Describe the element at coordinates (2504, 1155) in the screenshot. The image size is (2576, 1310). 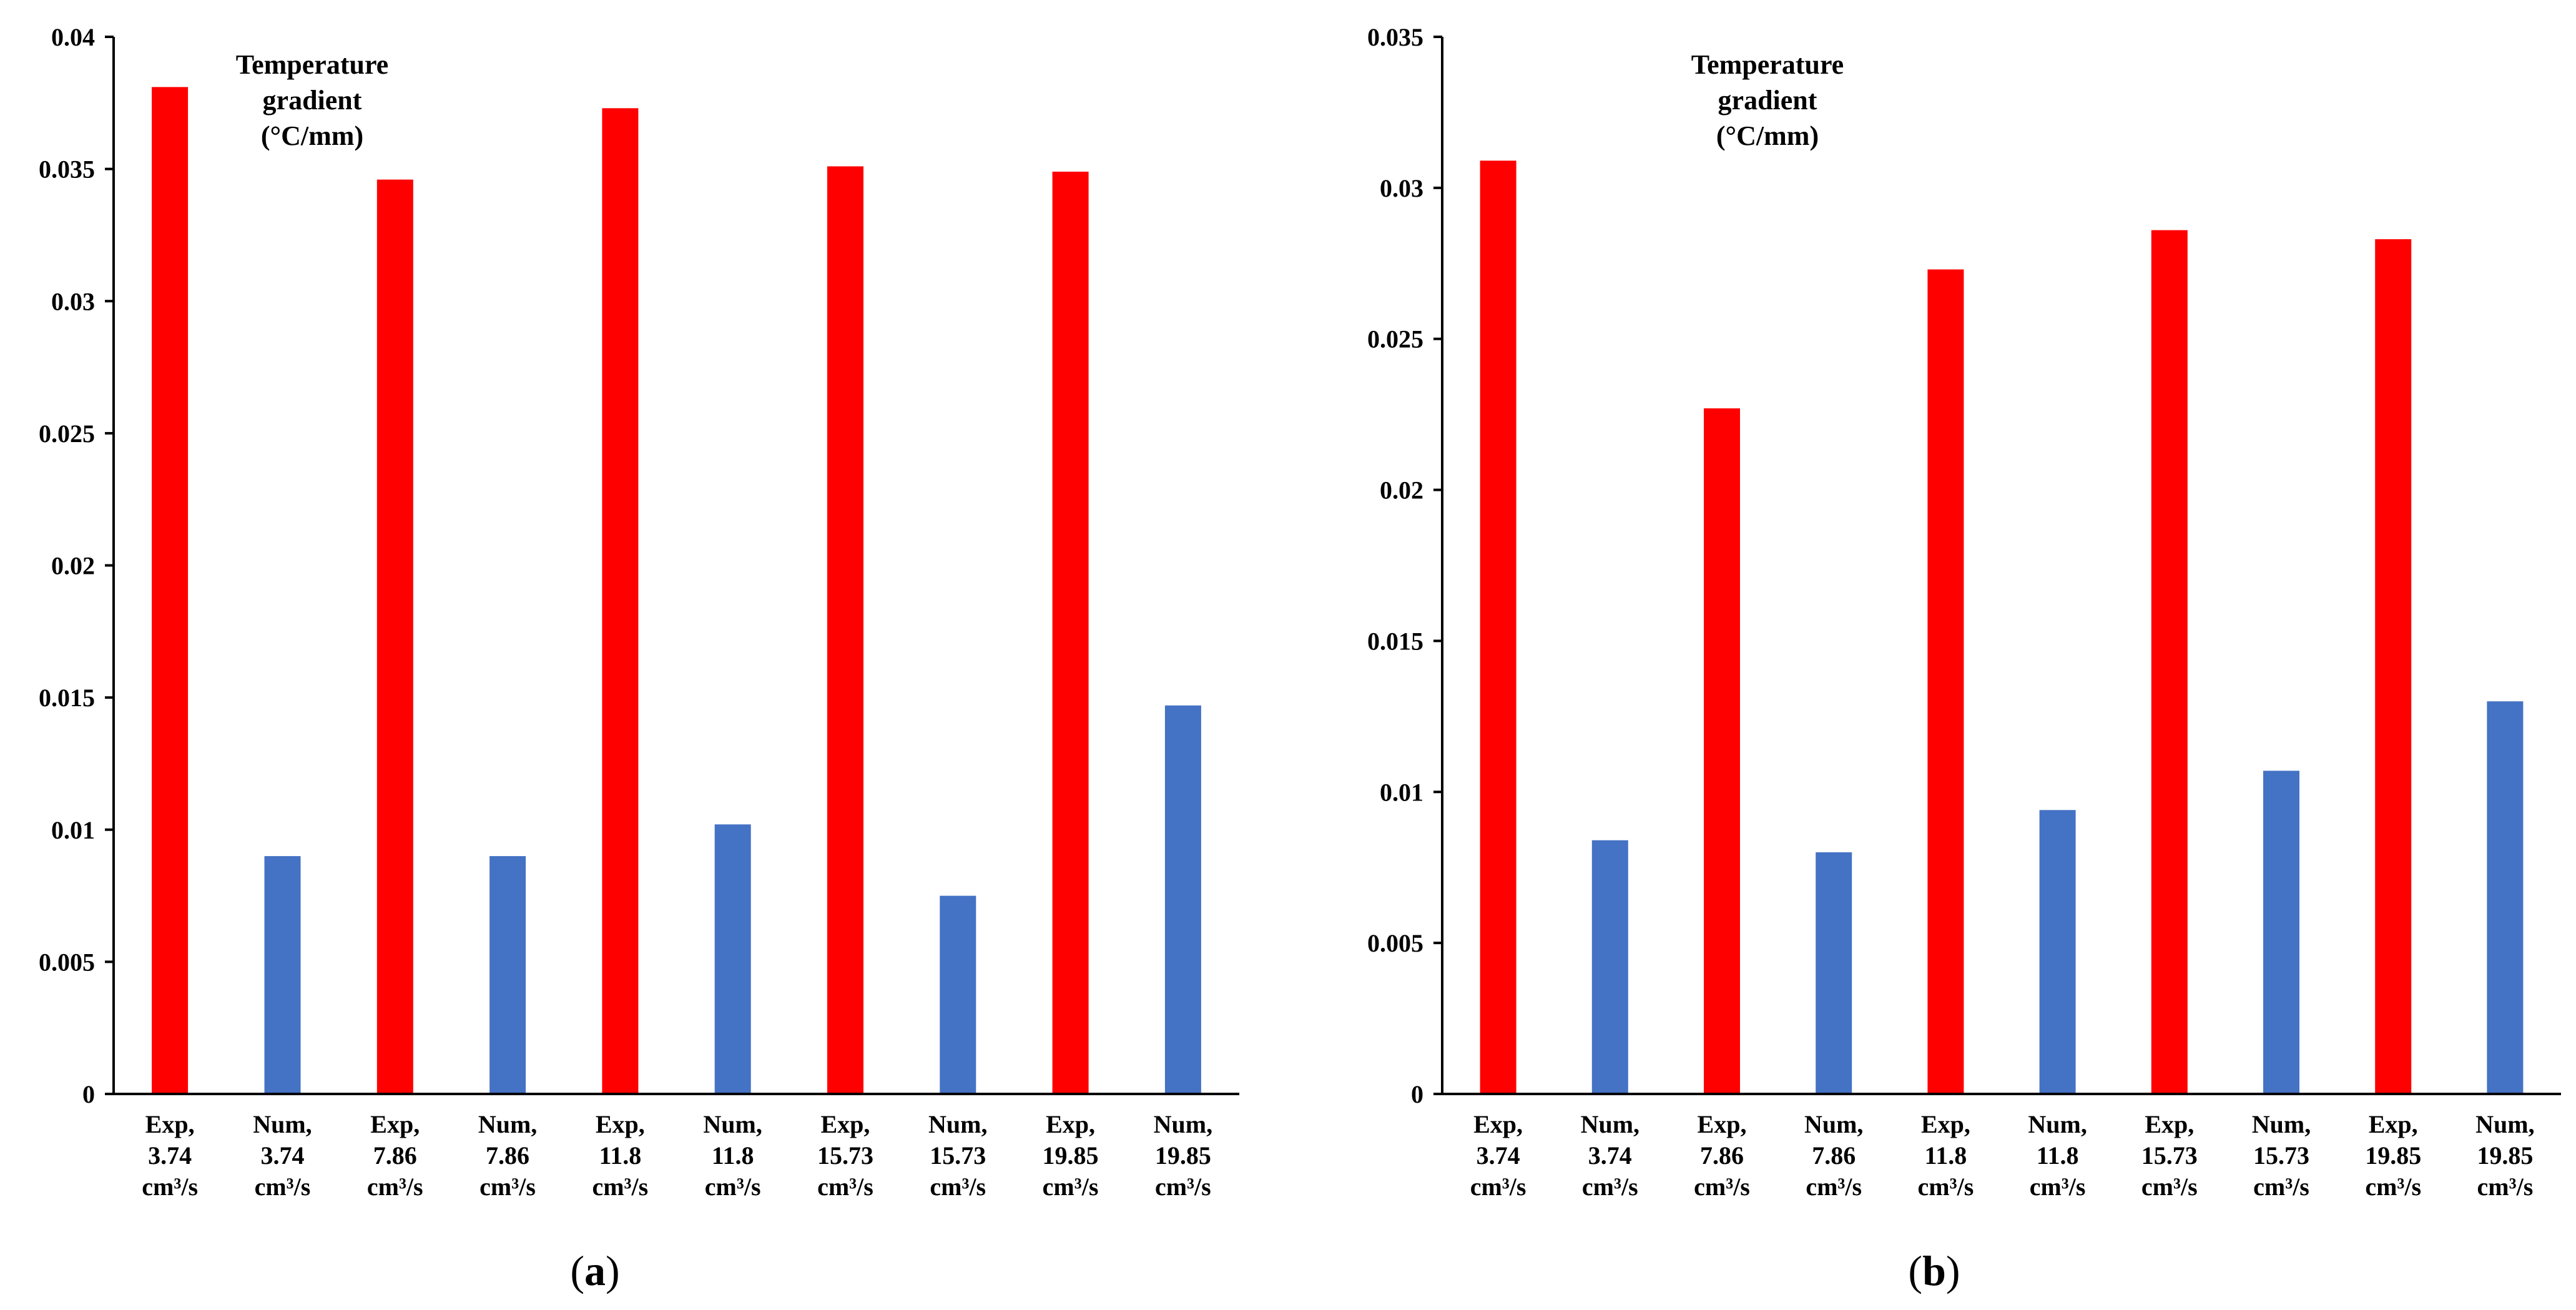
I see `chart-b-category-label-9: Num, 19.85 cm³/s` at that location.